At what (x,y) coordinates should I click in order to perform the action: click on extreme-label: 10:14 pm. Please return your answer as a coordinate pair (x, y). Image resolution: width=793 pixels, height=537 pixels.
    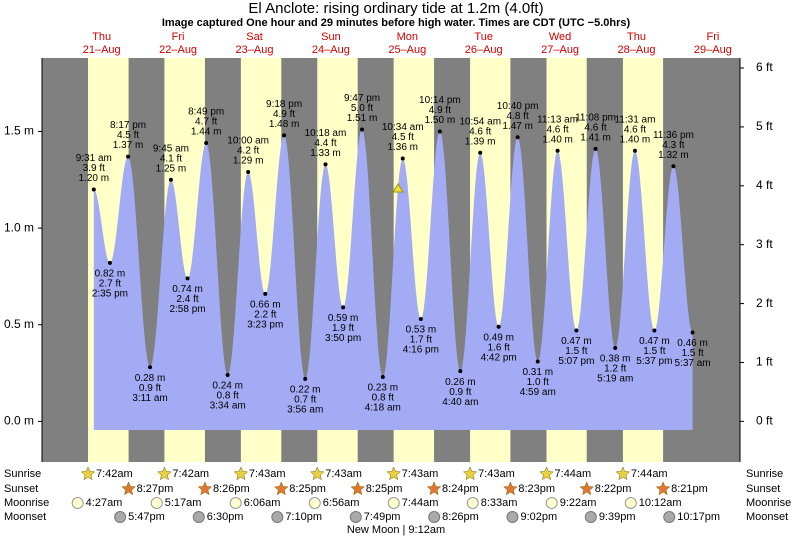
    Looking at the image, I should click on (440, 100).